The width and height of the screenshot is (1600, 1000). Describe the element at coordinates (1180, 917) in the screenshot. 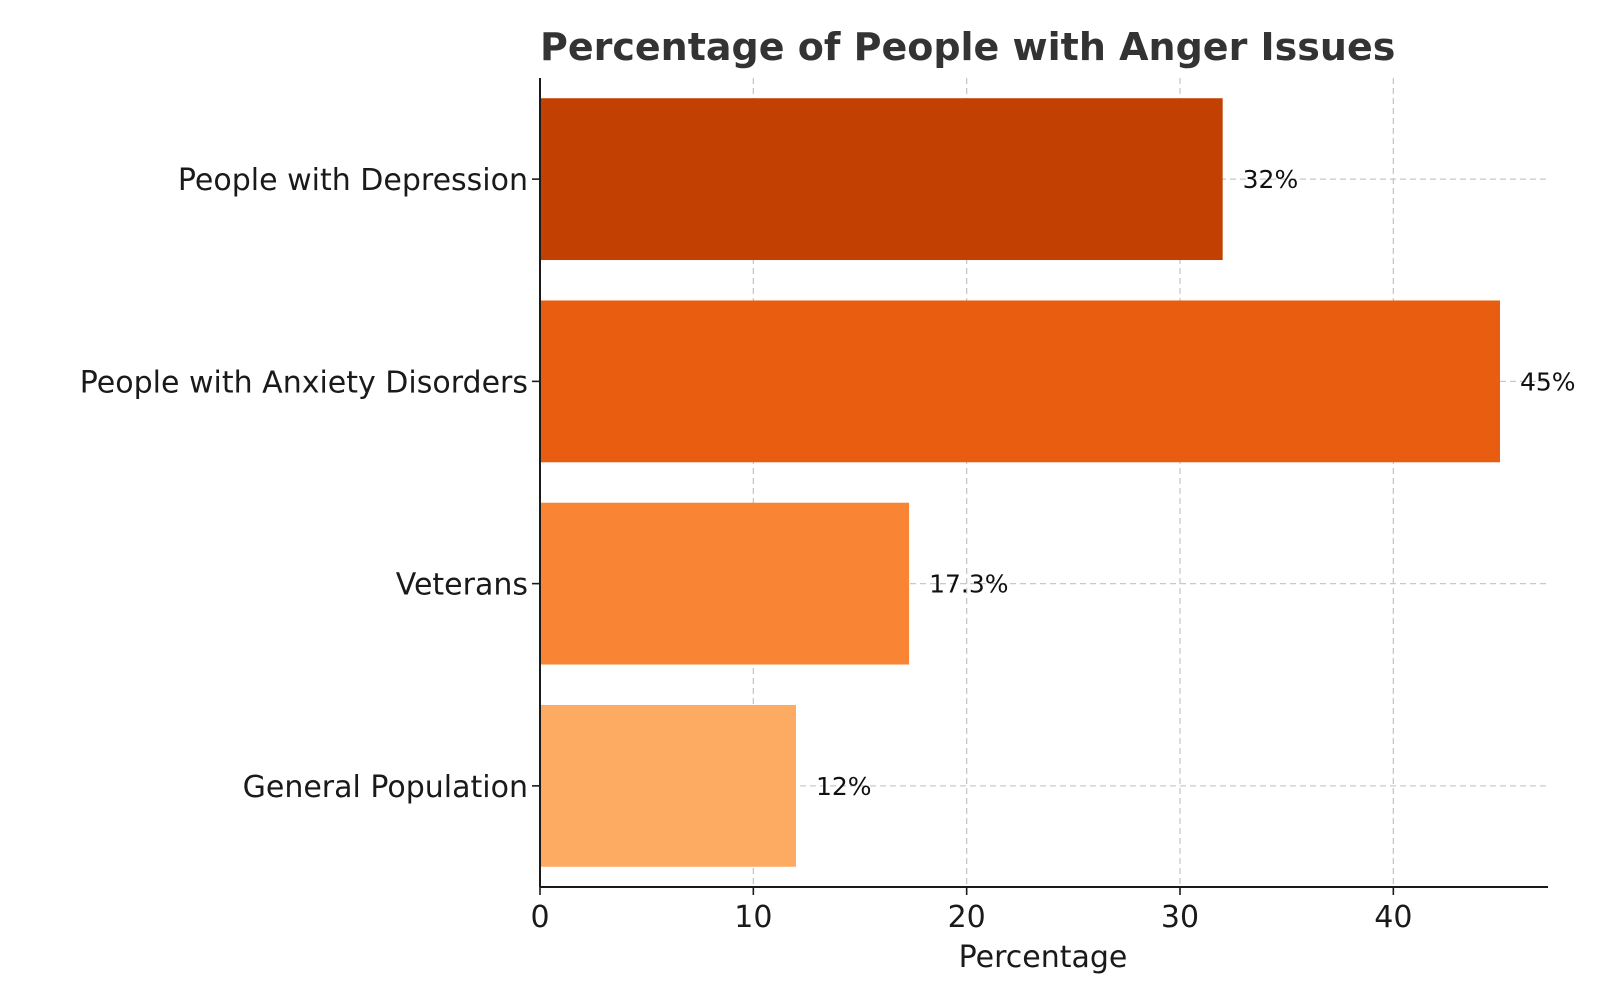

I see `x-tick-label: 30` at that location.